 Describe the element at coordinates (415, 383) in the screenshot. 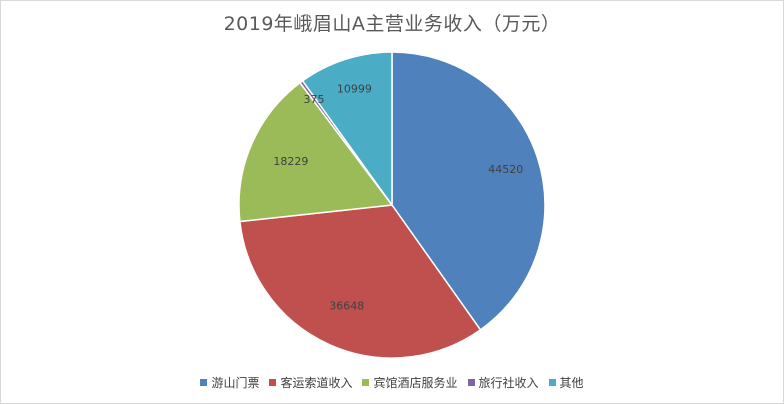

I see `legend-label-3: 宾馆酒店服务业` at that location.